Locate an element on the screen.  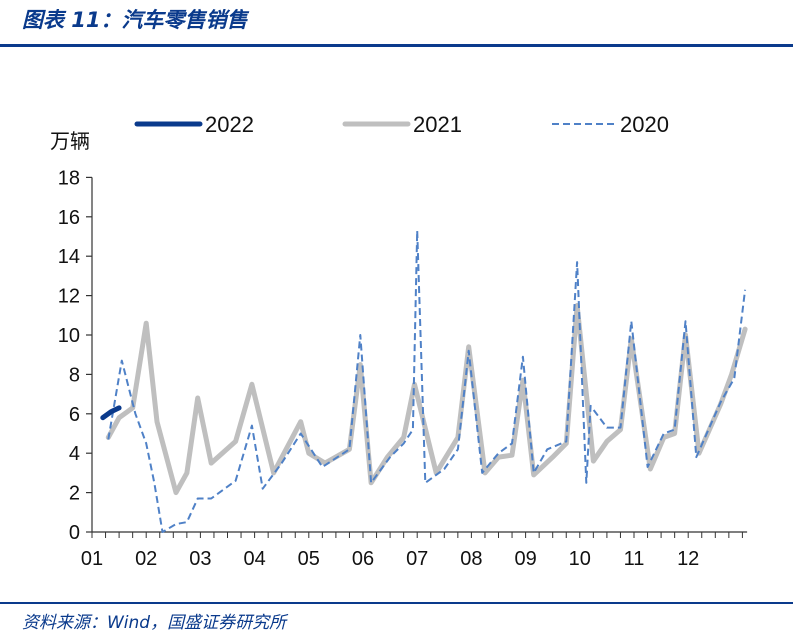
y-tick-label: 2 is located at coordinates (74, 494).